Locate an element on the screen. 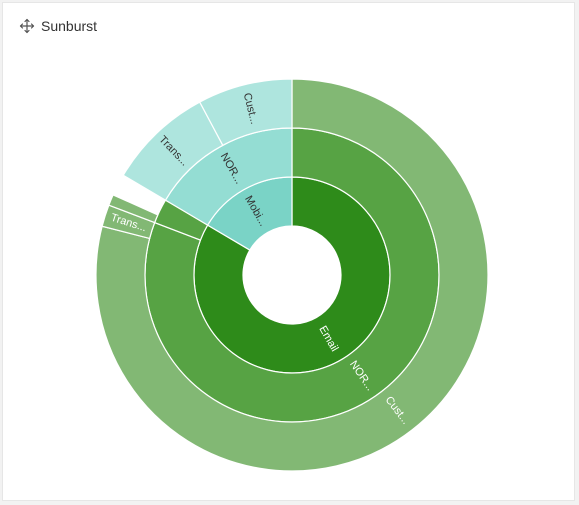 This screenshot has width=579, height=505. segment-thin2_email is located at coordinates (133, 209).